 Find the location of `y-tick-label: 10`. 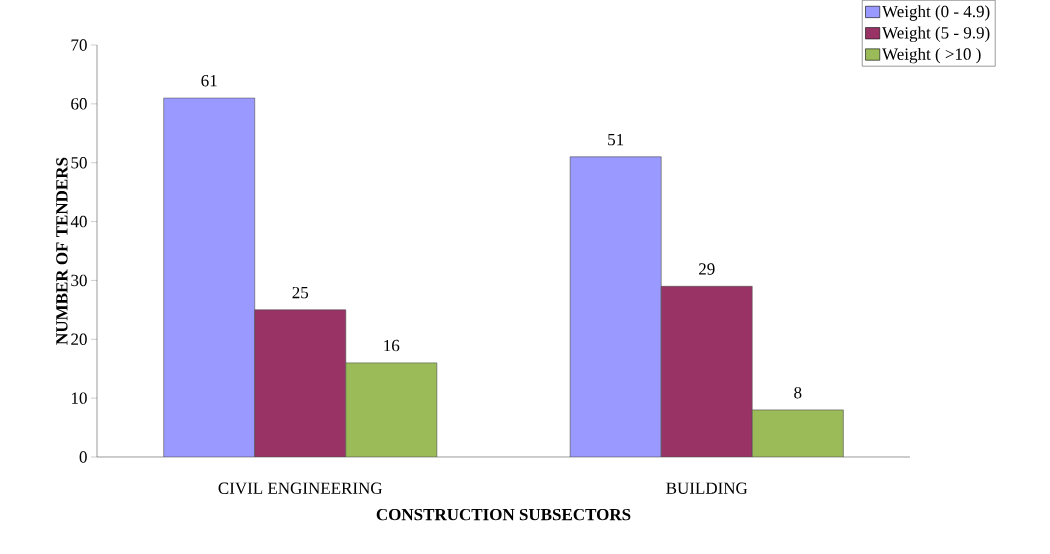

y-tick-label: 10 is located at coordinates (79, 398).